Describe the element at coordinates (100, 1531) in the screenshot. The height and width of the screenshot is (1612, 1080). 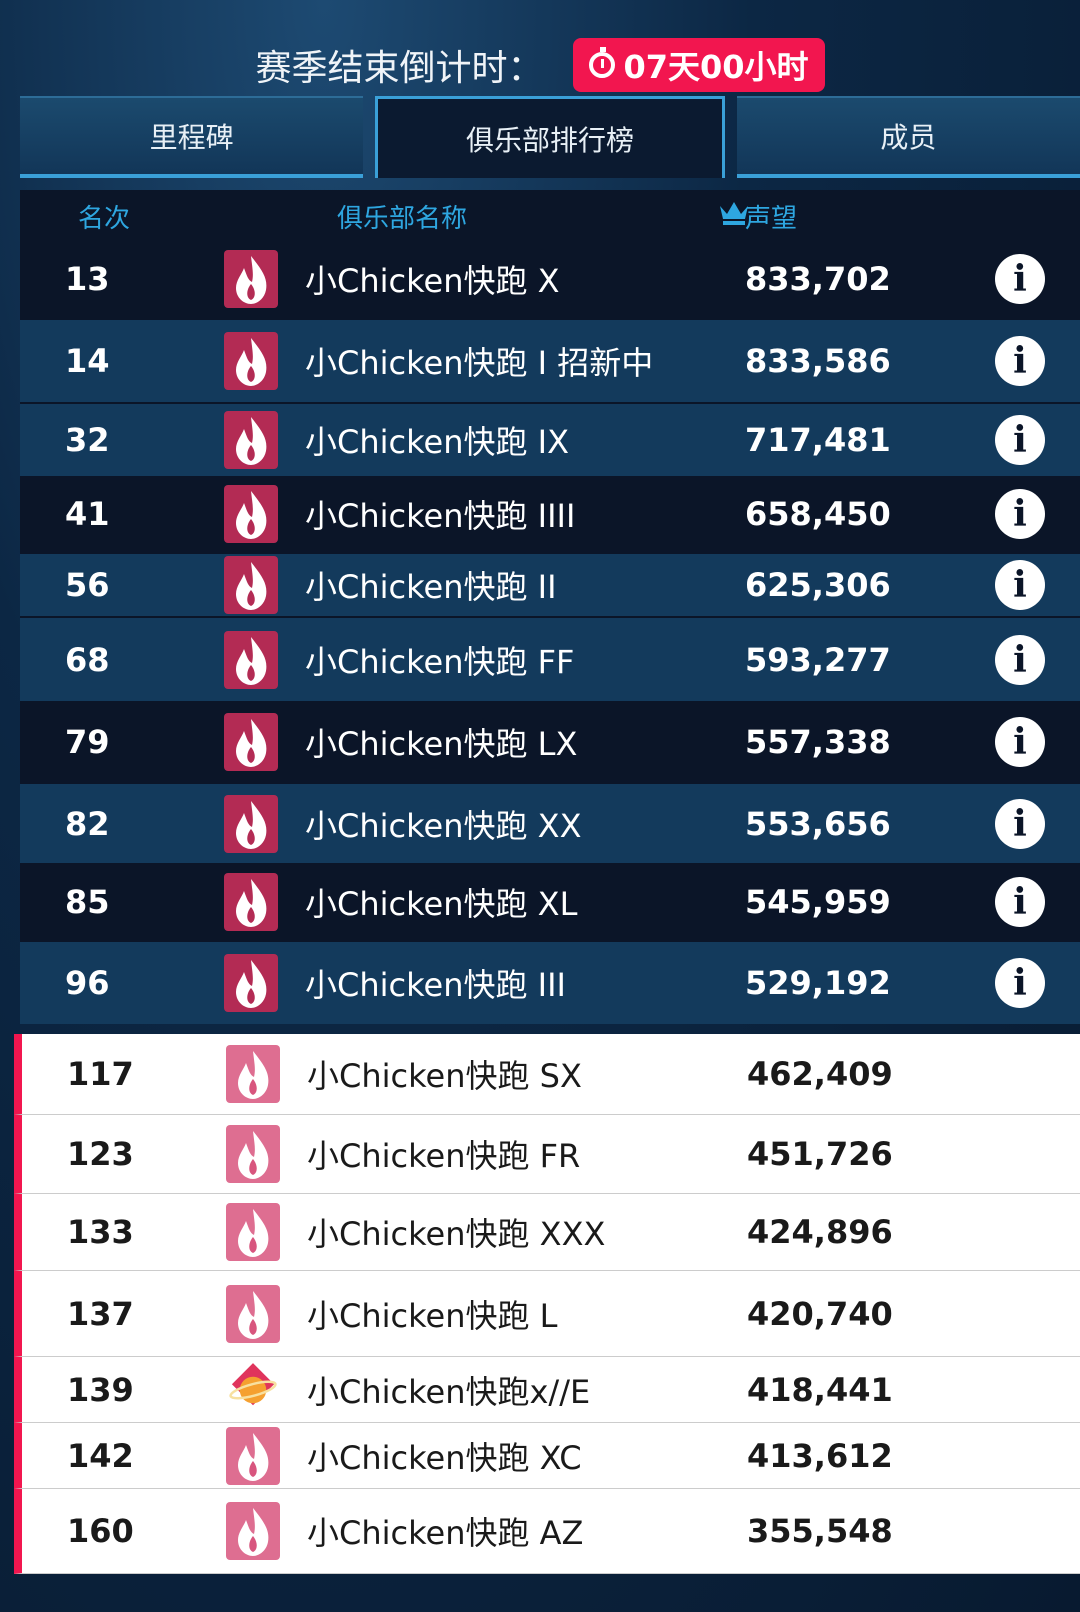
I see `club-rank: 160` at that location.